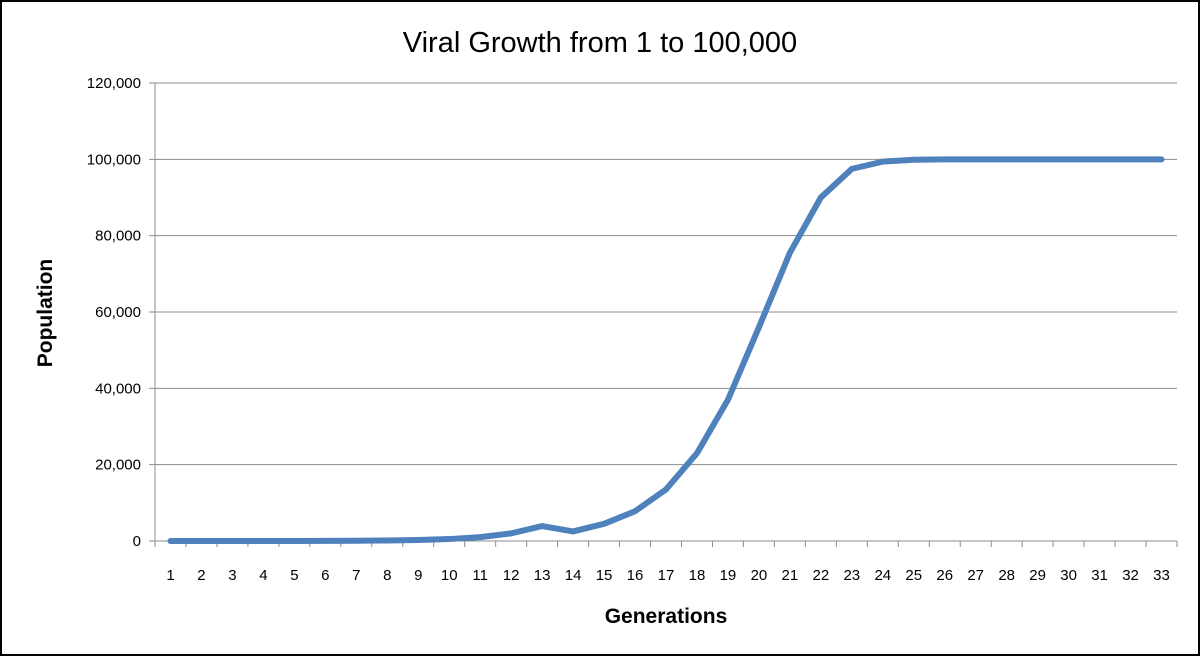 This screenshot has height=656, width=1200. Describe the element at coordinates (118, 236) in the screenshot. I see `y-tick-label: 80,000` at that location.